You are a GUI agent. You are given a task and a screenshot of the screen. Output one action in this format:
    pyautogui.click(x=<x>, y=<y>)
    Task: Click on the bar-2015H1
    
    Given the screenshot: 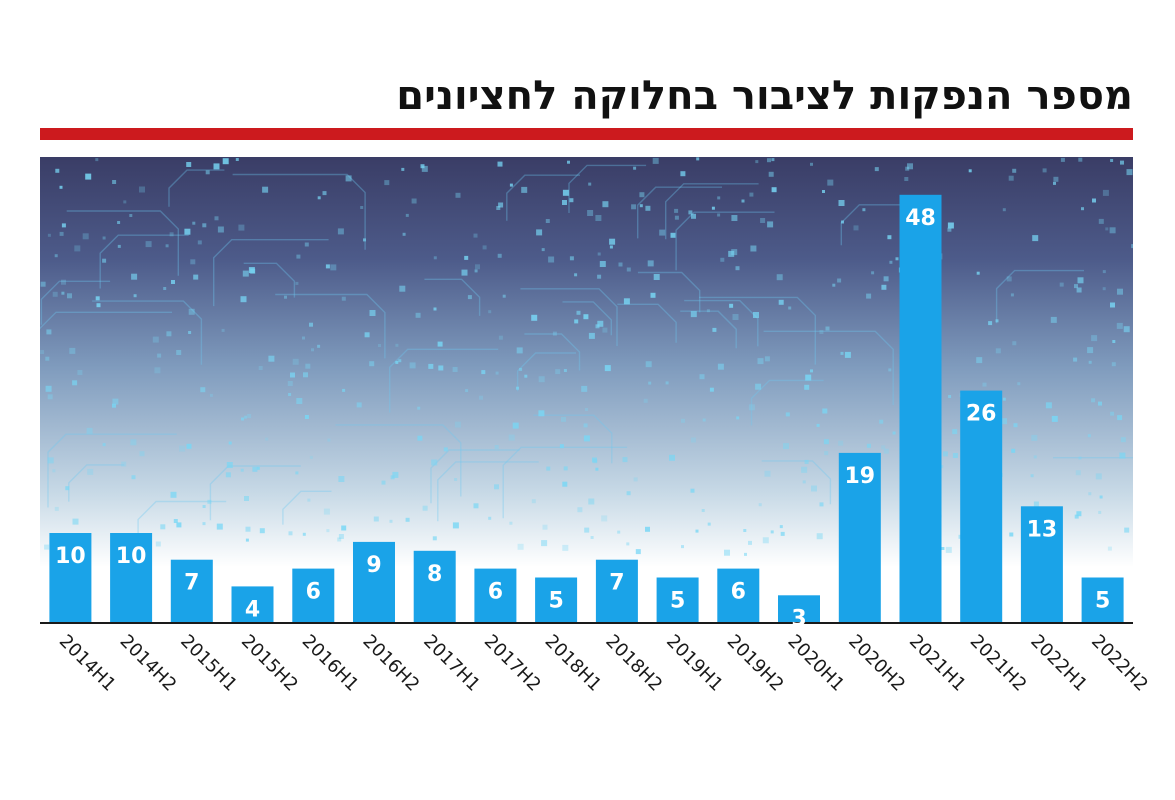 What is the action you would take?
    pyautogui.click(x=191, y=590)
    